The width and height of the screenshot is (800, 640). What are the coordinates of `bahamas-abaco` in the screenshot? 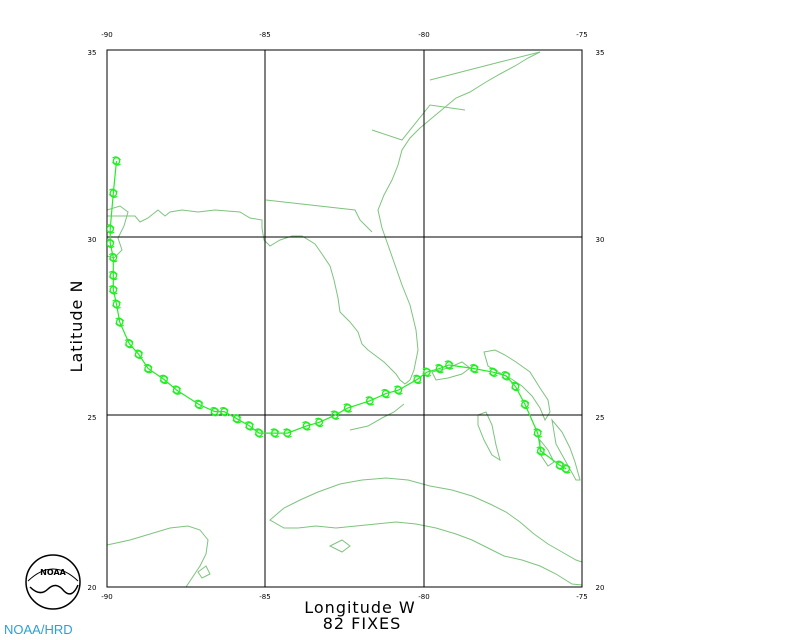 It's located at (517, 385).